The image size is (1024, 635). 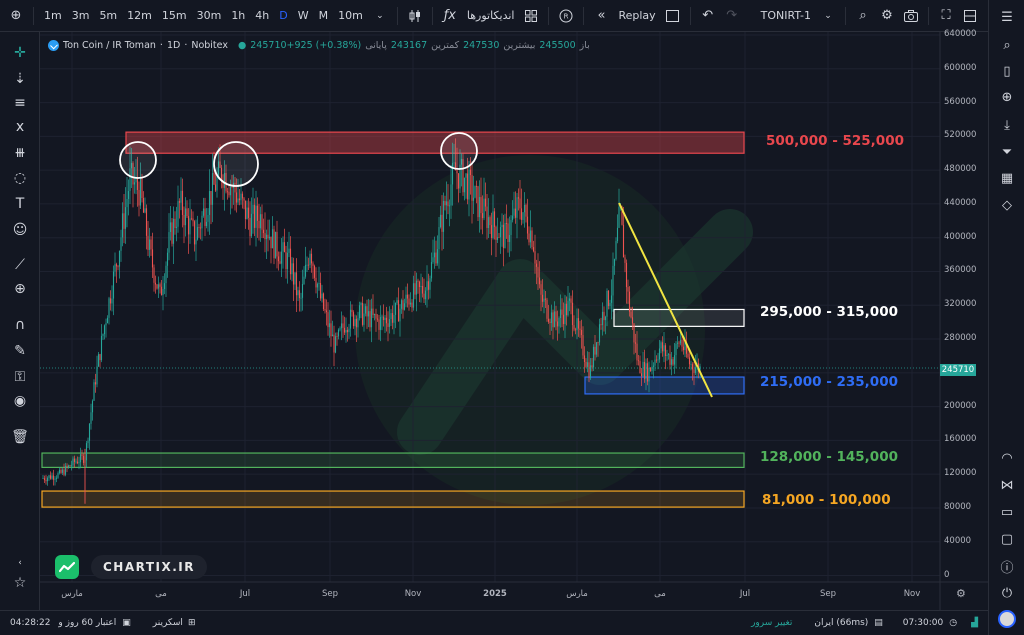 I want to click on share-icon: ⋈, so click(x=1007, y=485).